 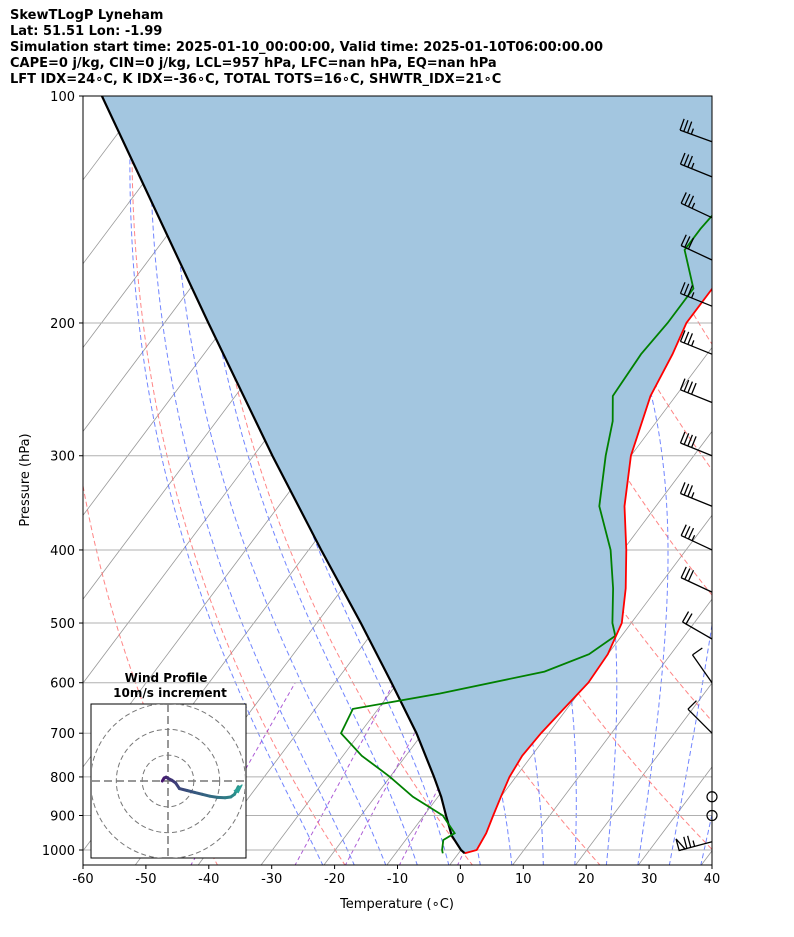 I want to click on y-tick-label: 500, so click(x=62, y=624).